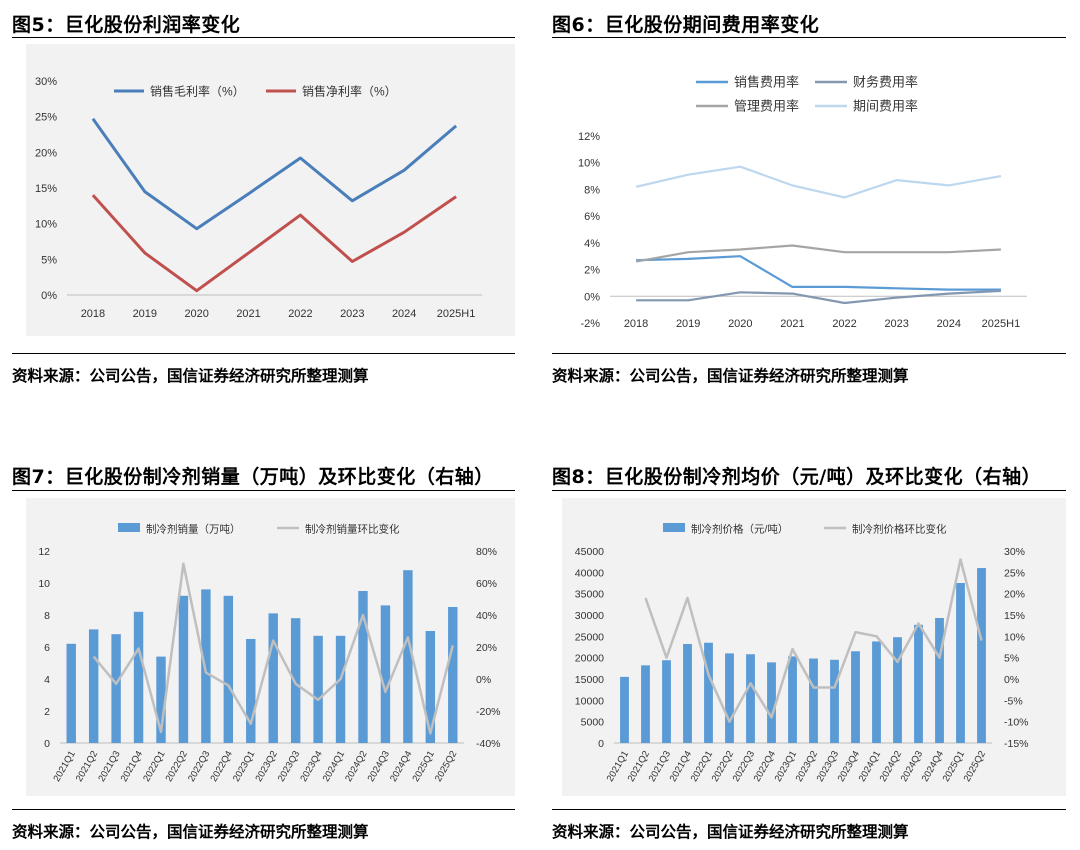 This screenshot has width=1080, height=850. I want to click on y-tick-label: 6, so click(47, 648).